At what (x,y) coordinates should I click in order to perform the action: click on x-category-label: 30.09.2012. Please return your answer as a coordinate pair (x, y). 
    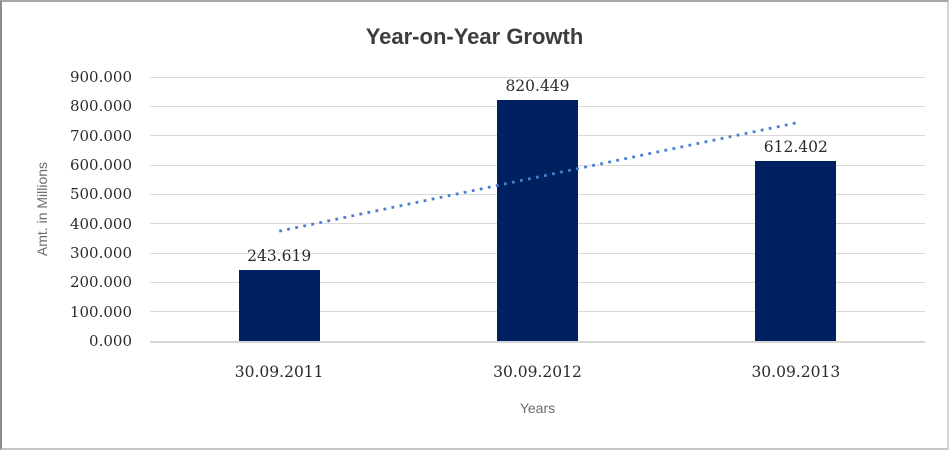
    Looking at the image, I should click on (537, 372).